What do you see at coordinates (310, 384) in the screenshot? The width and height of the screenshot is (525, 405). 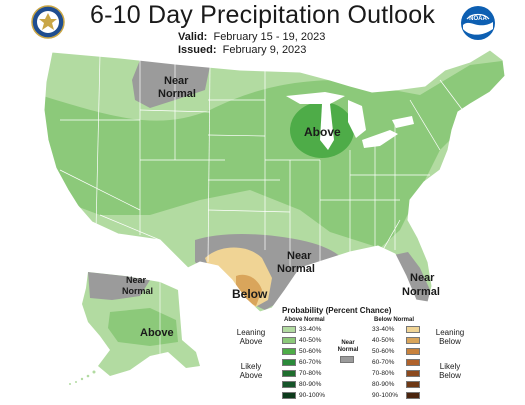 I see `legend-above-range: 80-90%` at bounding box center [310, 384].